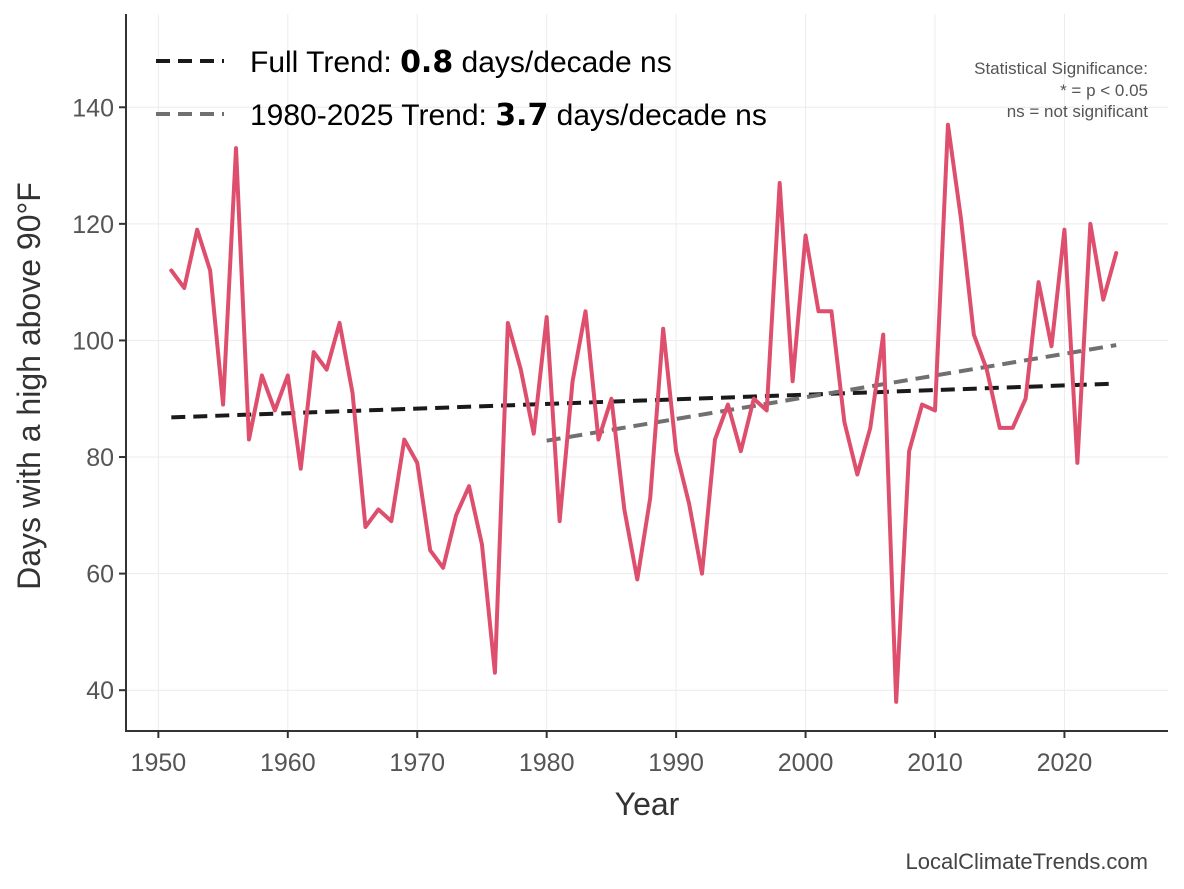 The image size is (1184, 889). What do you see at coordinates (29, 386) in the screenshot?
I see `y-axis-label: Days with a high above 90°F` at bounding box center [29, 386].